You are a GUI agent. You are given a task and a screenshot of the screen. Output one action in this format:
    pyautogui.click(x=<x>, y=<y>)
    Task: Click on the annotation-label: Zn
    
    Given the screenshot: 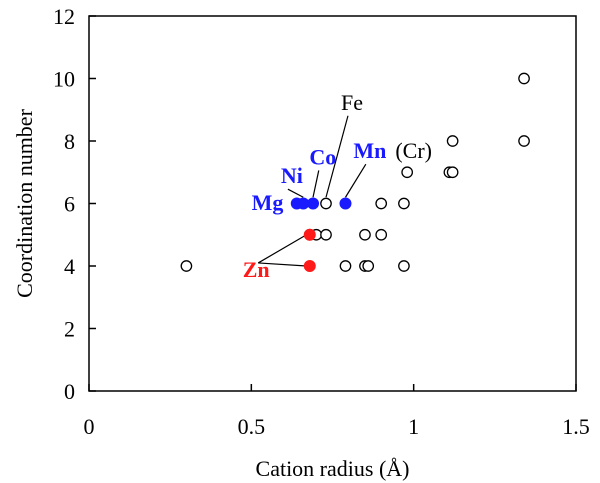 What is the action you would take?
    pyautogui.click(x=256, y=269)
    